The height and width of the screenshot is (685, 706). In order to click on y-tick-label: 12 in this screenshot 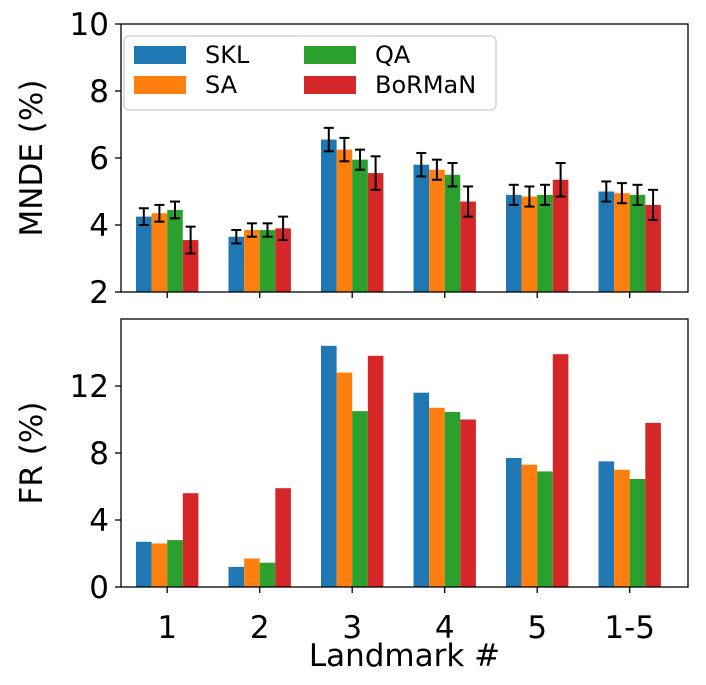, I will do `click(89, 387)`.